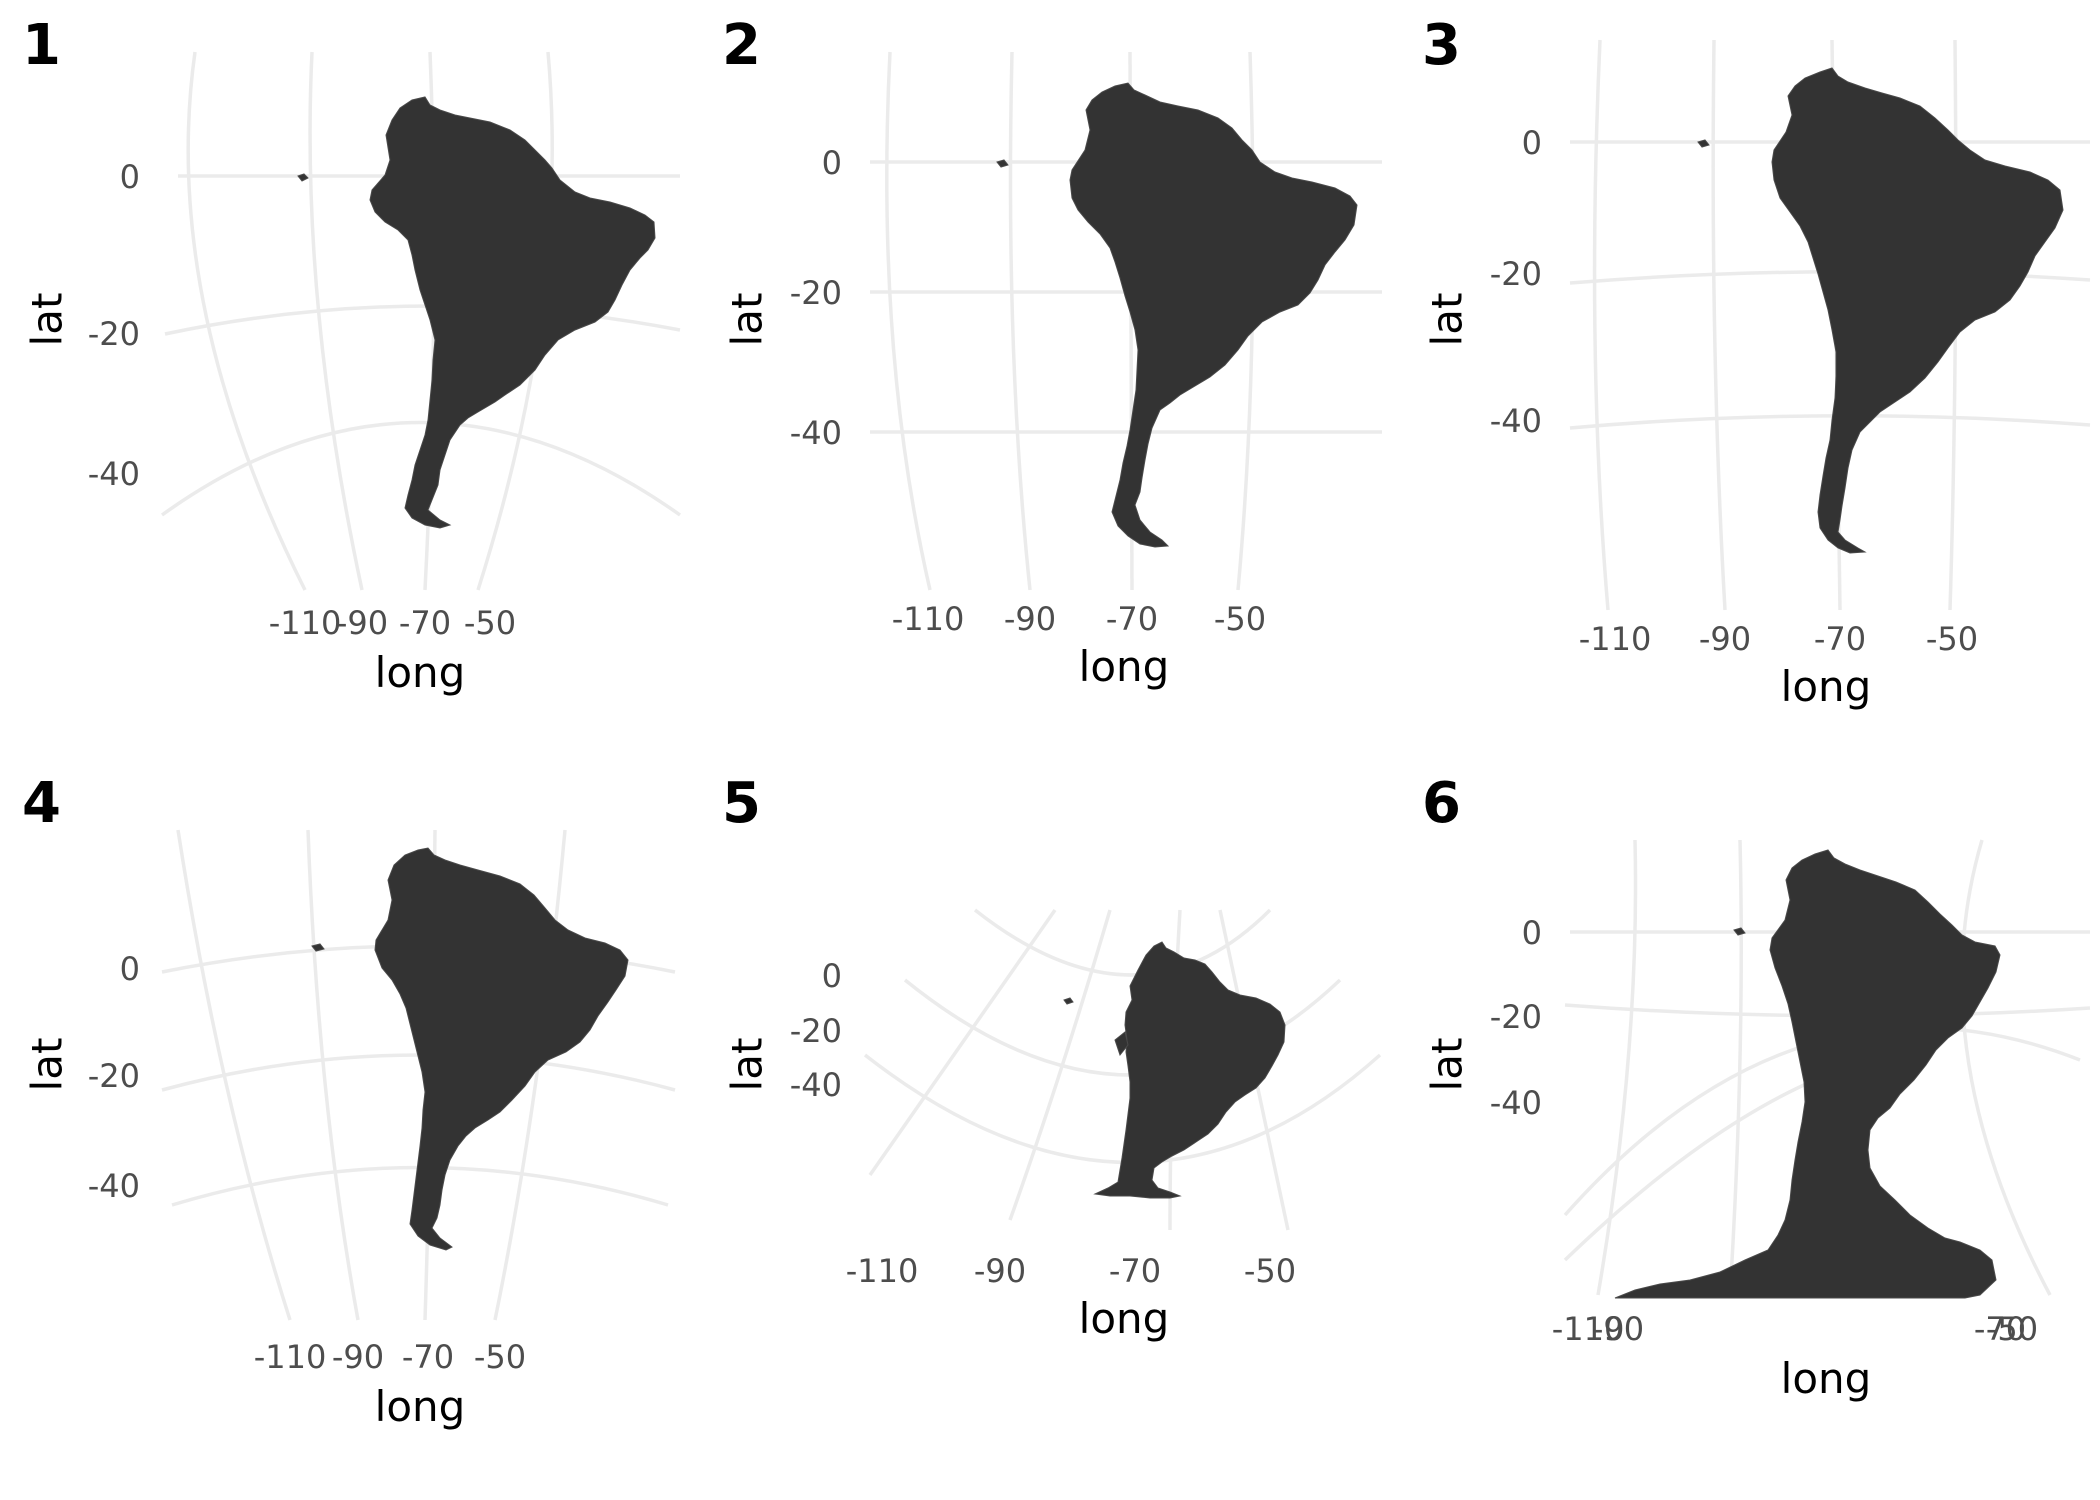  I want to click on panel-tag: 6, so click(1441, 803).